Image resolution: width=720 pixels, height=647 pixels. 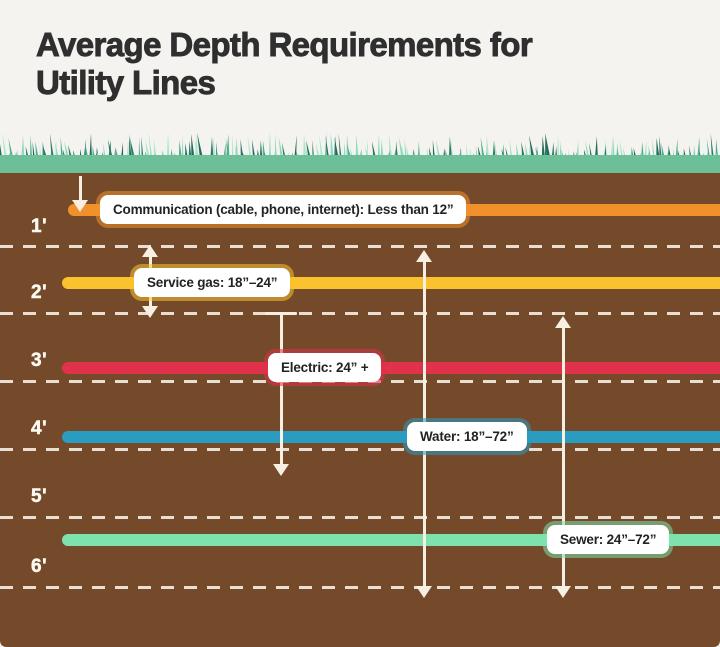 What do you see at coordinates (360, 313) in the screenshot?
I see `depth-gridline-2ft` at bounding box center [360, 313].